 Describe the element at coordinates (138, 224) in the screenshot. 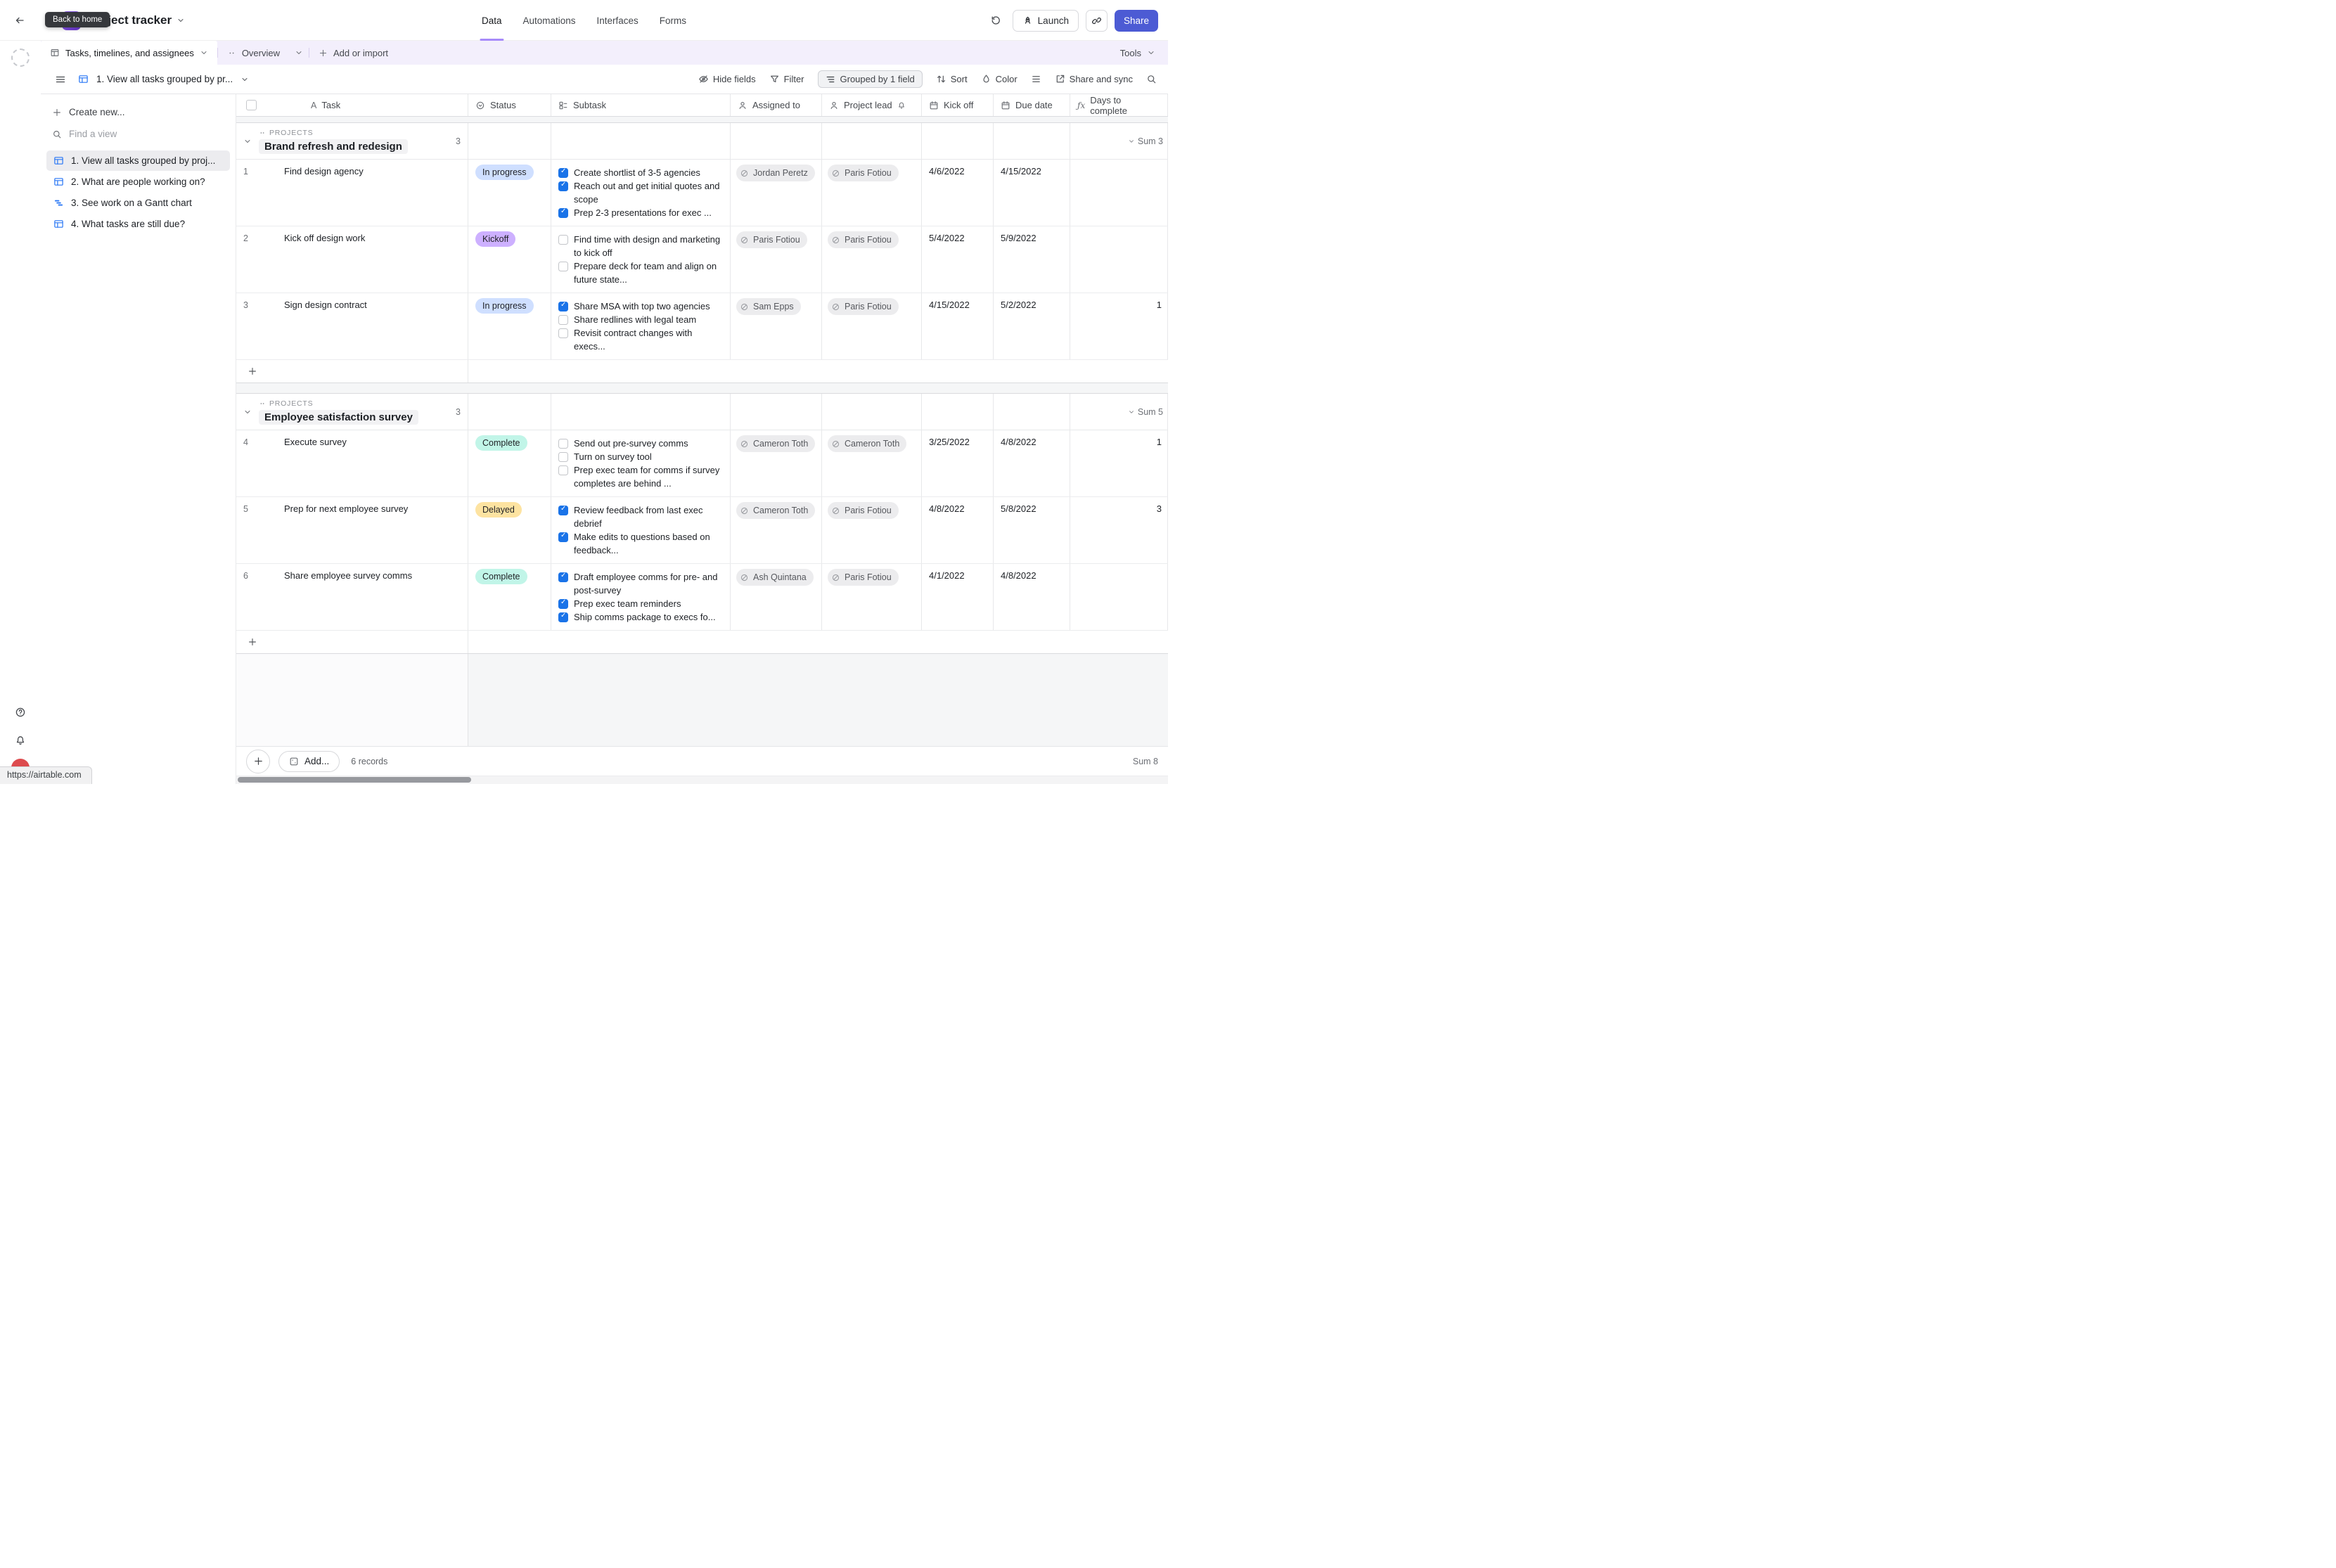

I see `sidebar-view-4: 4. What tasks are still due?` at that location.